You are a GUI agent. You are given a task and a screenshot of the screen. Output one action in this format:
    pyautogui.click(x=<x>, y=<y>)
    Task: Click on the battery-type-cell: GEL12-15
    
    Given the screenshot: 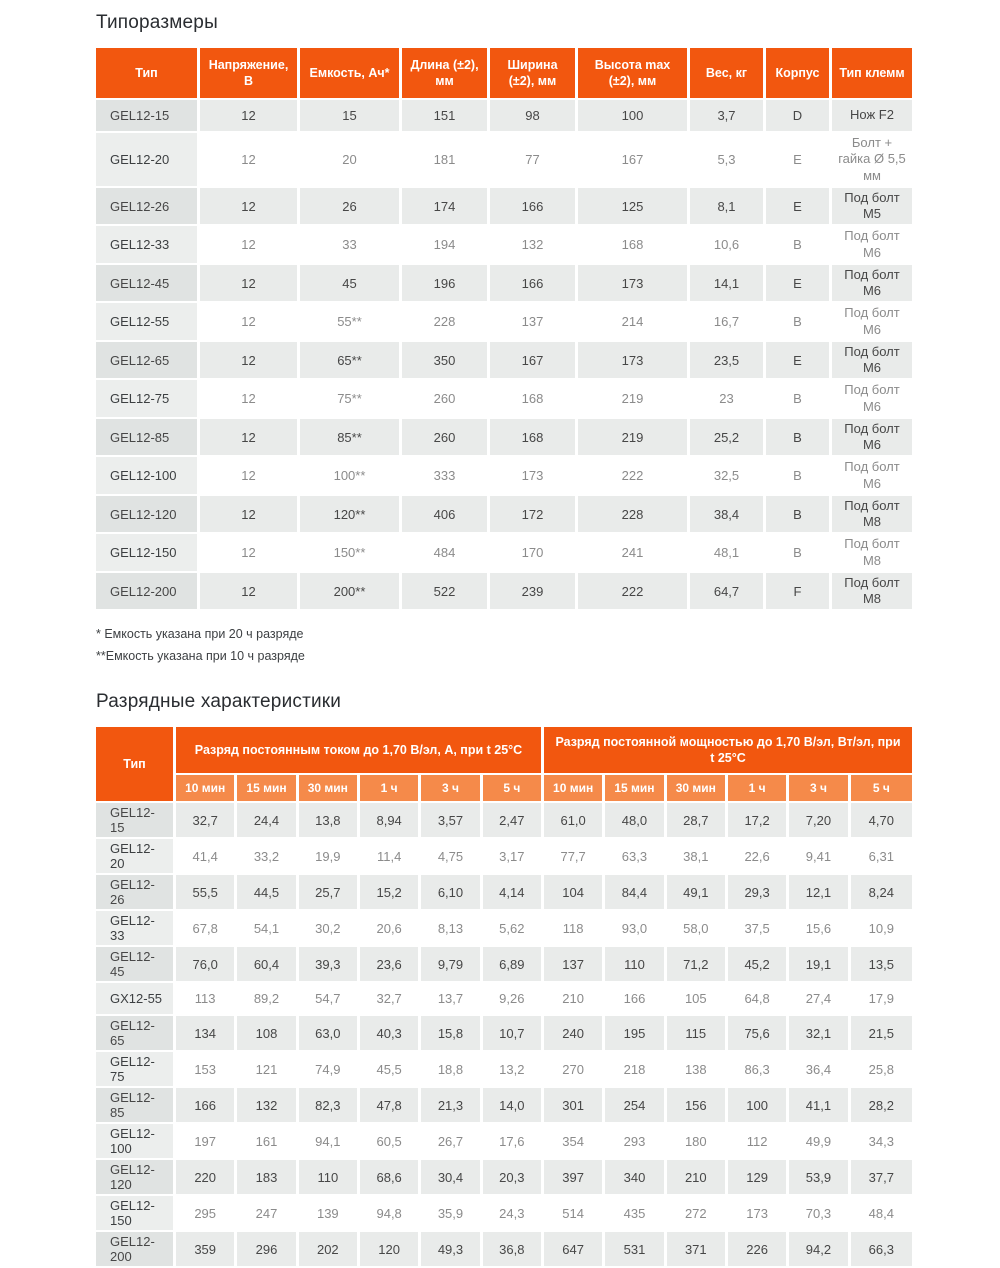 What is the action you would take?
    pyautogui.click(x=136, y=821)
    